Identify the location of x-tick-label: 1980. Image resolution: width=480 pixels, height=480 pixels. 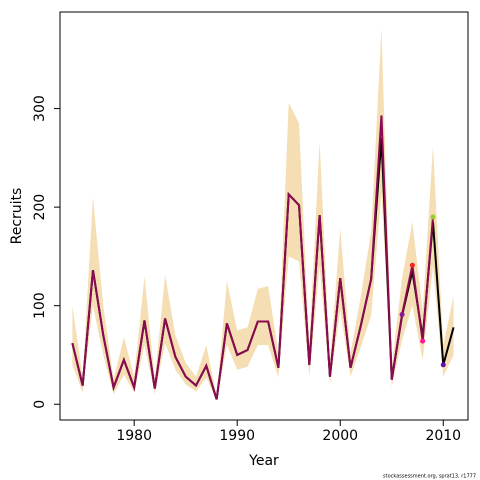
(134, 436).